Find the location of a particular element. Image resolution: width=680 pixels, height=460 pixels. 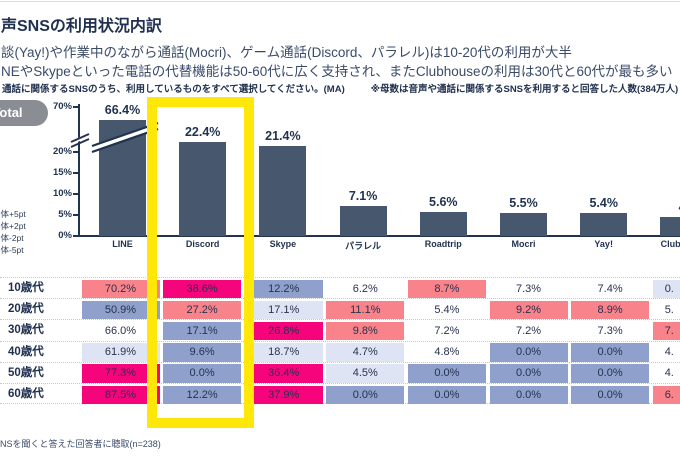

table-row: 30歳代 66.0% 17.1% 26.8% 9.8% 7.2% 7.2% 7.3% 7. is located at coordinates (340, 330).